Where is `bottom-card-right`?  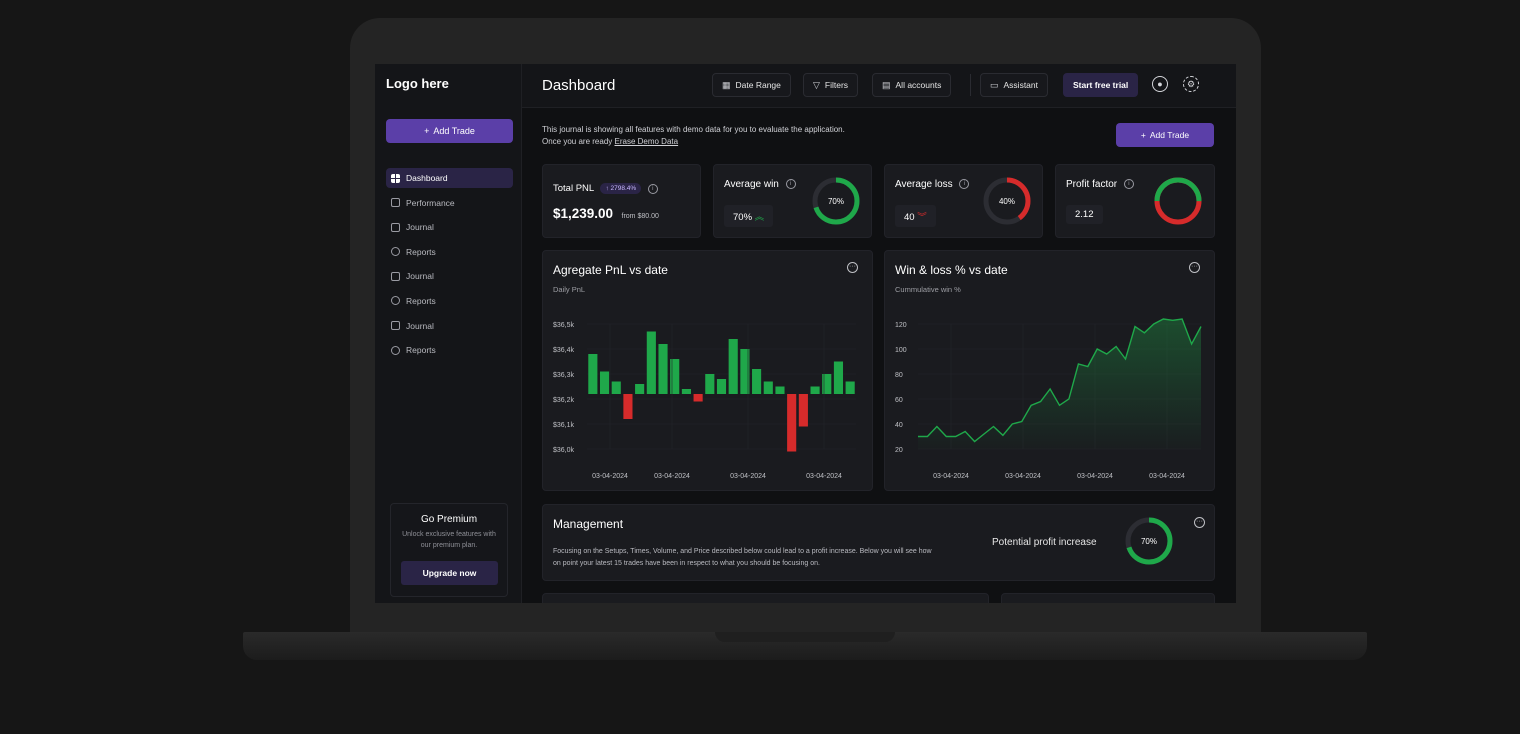
bottom-card-right is located at coordinates (1108, 598).